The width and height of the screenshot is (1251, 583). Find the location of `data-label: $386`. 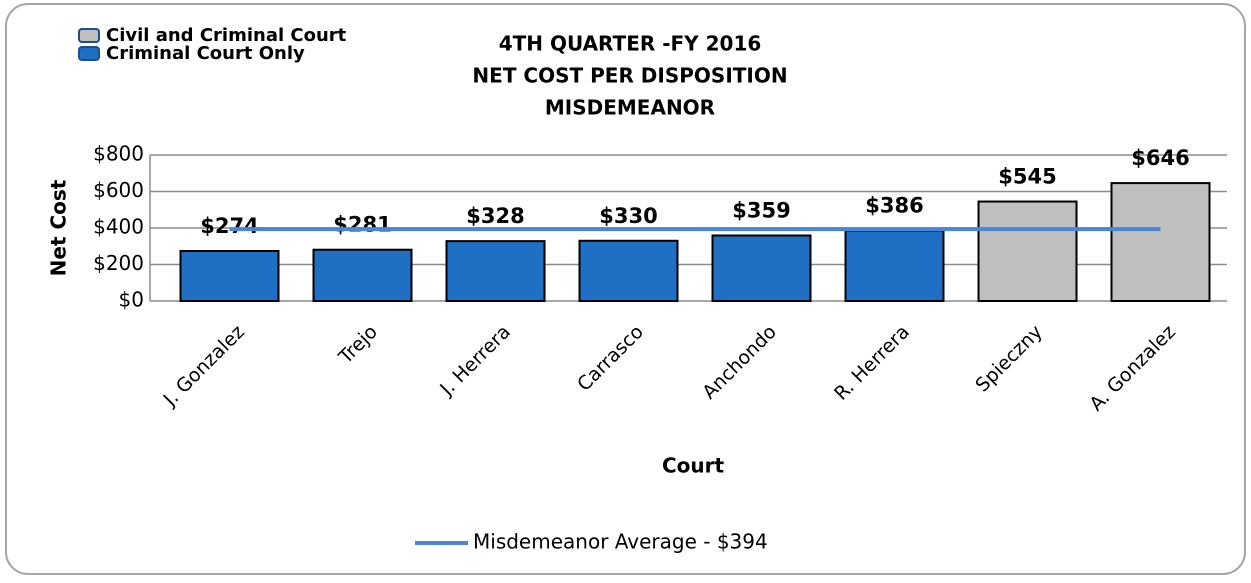

data-label: $386 is located at coordinates (894, 206).